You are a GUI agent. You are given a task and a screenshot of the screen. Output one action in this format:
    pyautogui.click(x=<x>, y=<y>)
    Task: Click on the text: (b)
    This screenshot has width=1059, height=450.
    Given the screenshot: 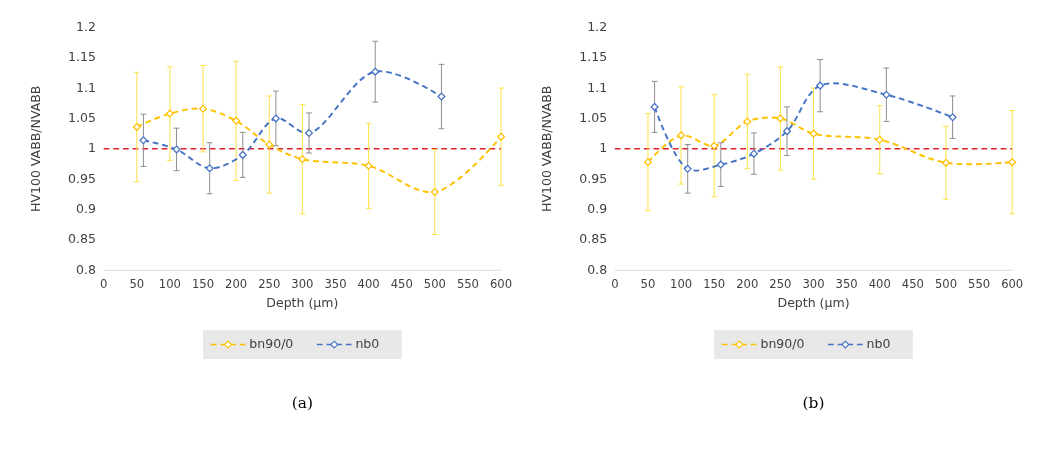 What is the action you would take?
    pyautogui.click(x=813, y=403)
    